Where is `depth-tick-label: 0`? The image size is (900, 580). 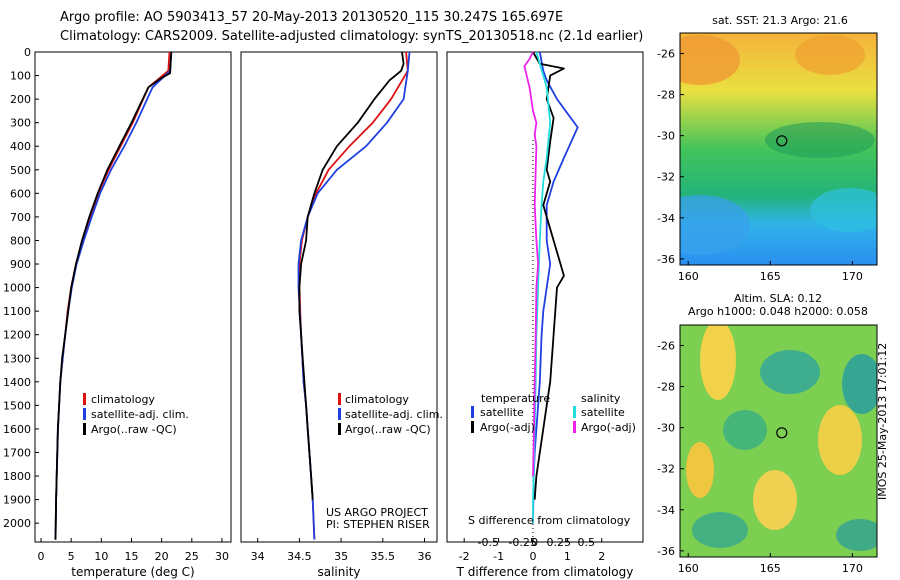
depth-tick-label: 0 is located at coordinates (27, 52).